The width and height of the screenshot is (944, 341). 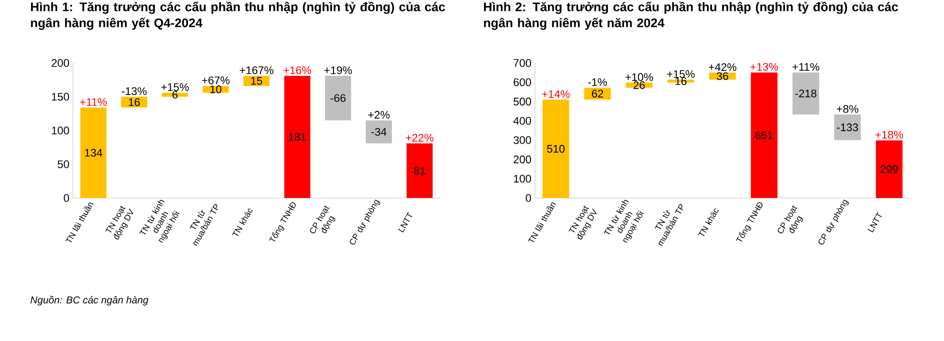 What do you see at coordinates (523, 102) in the screenshot?
I see `y-tick-label: 500` at bounding box center [523, 102].